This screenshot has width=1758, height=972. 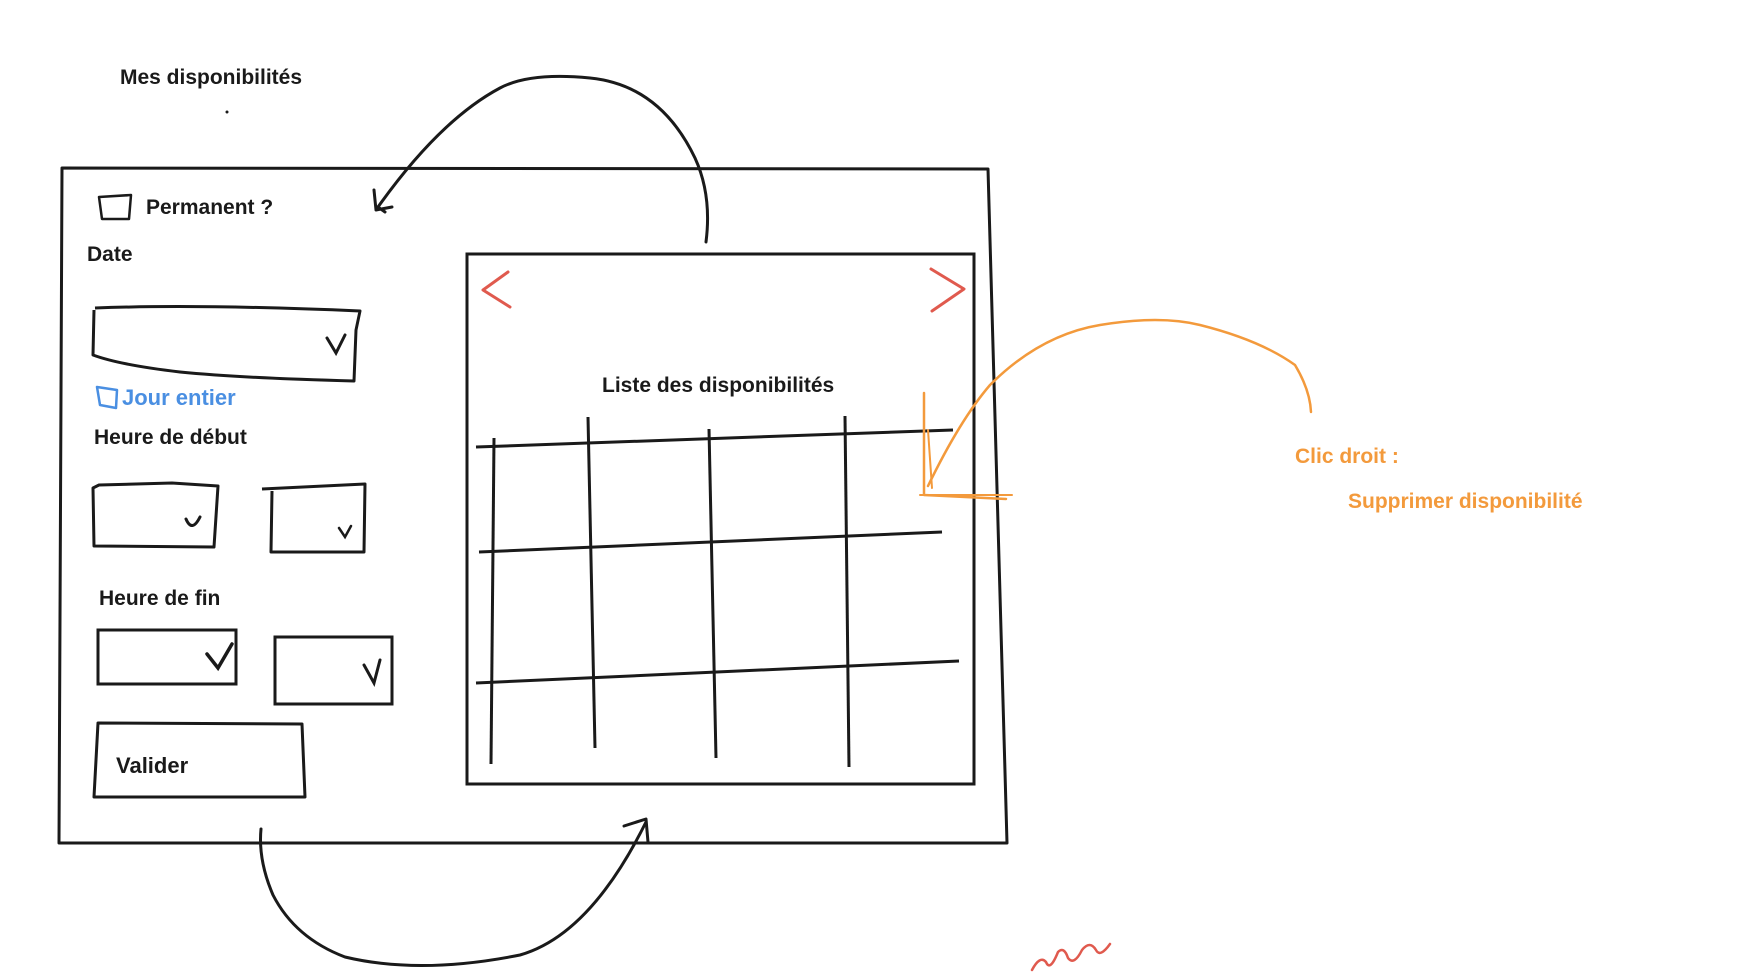 I want to click on flow-arrow-top, so click(x=541, y=159).